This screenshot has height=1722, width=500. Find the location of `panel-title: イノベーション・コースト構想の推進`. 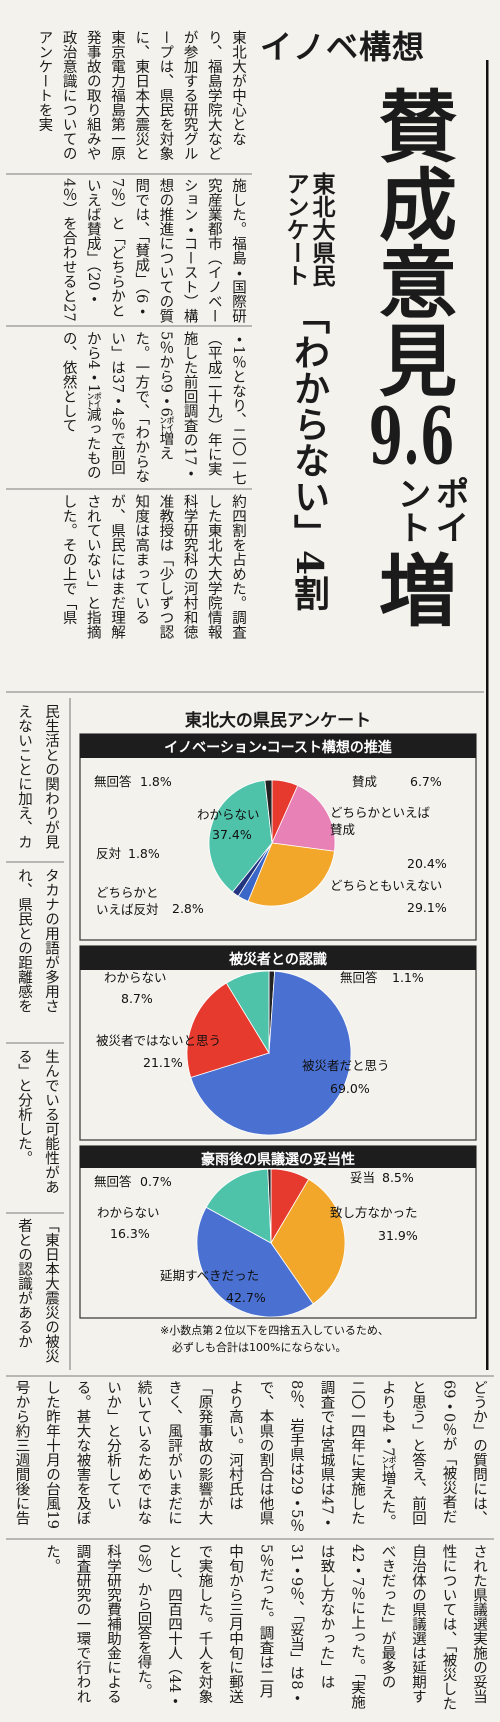

panel-title: イノベーション・コースト構想の推進 is located at coordinates (278, 748).